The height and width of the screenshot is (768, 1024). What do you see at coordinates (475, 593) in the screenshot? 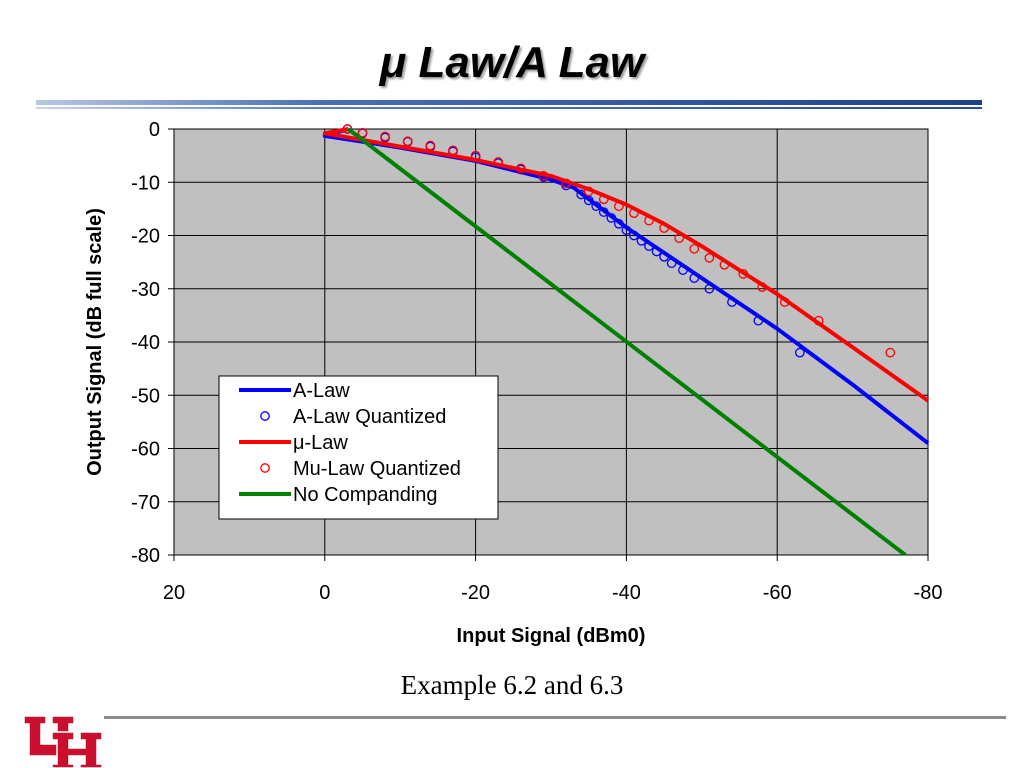
I see `x-tick-label: -20` at bounding box center [475, 593].